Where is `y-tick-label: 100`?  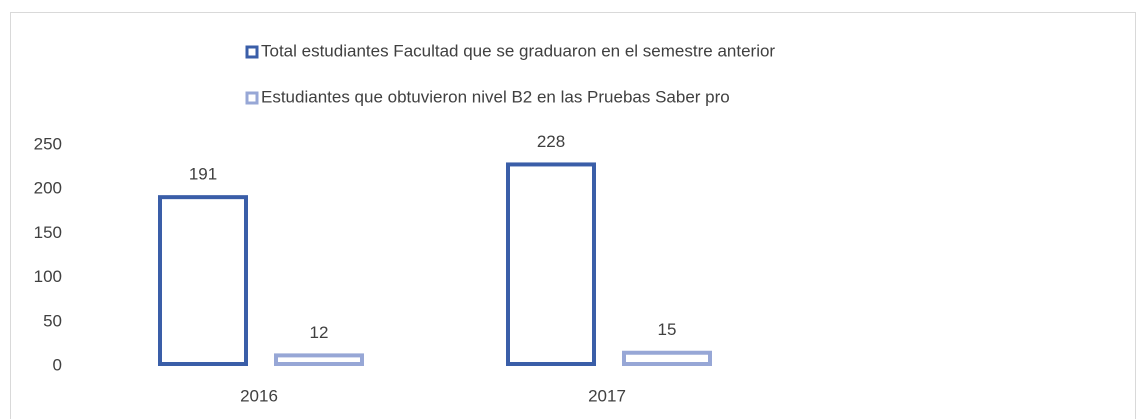 y-tick-label: 100 is located at coordinates (48, 276).